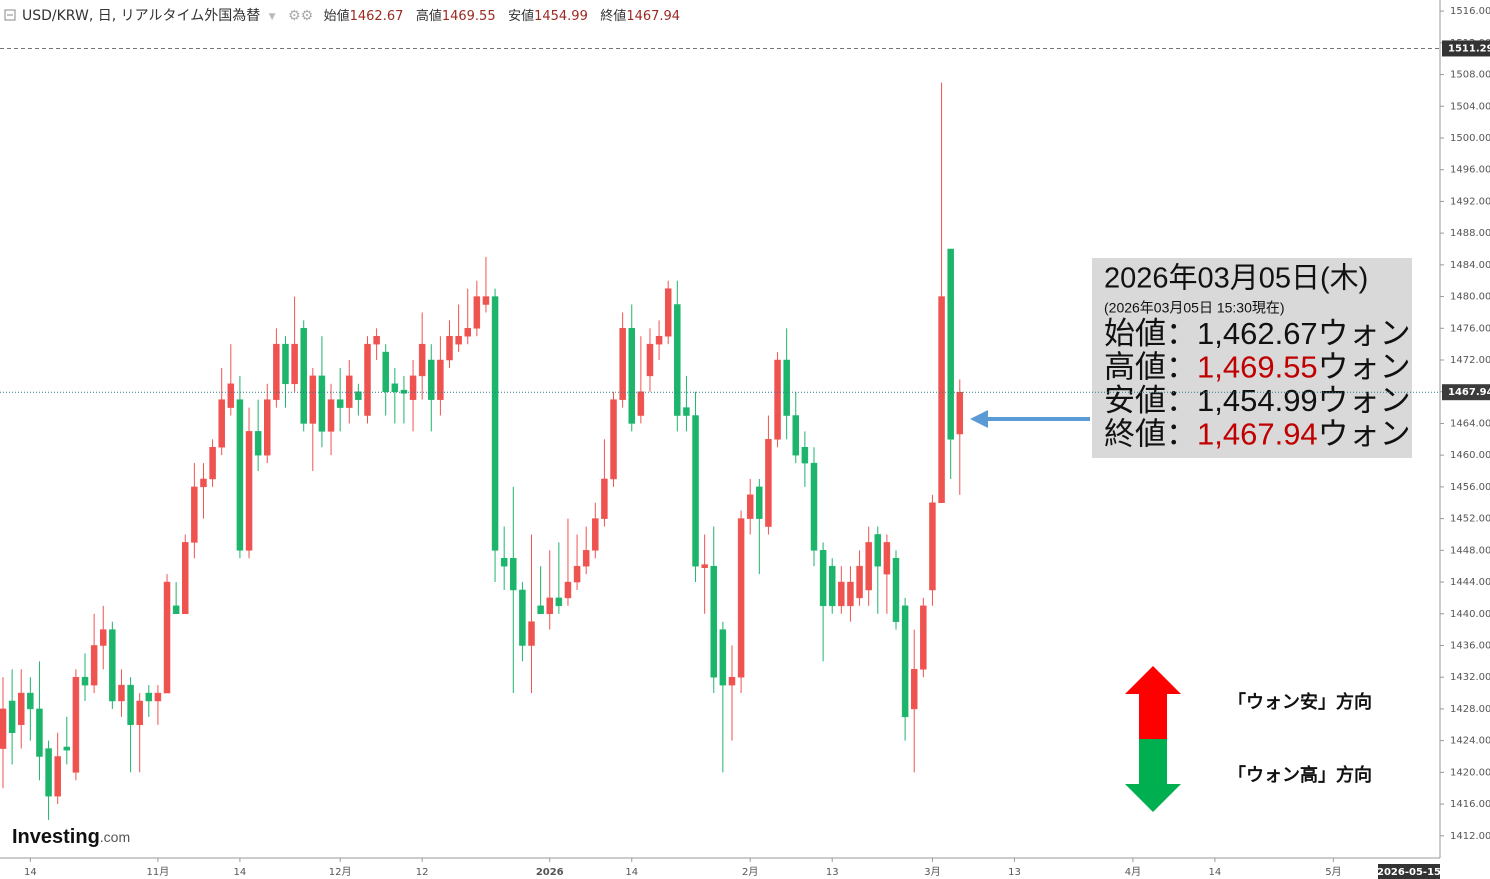 The width and height of the screenshot is (1490, 879). What do you see at coordinates (300, 16) in the screenshot?
I see `settings-icons: ⚙⚙` at bounding box center [300, 16].